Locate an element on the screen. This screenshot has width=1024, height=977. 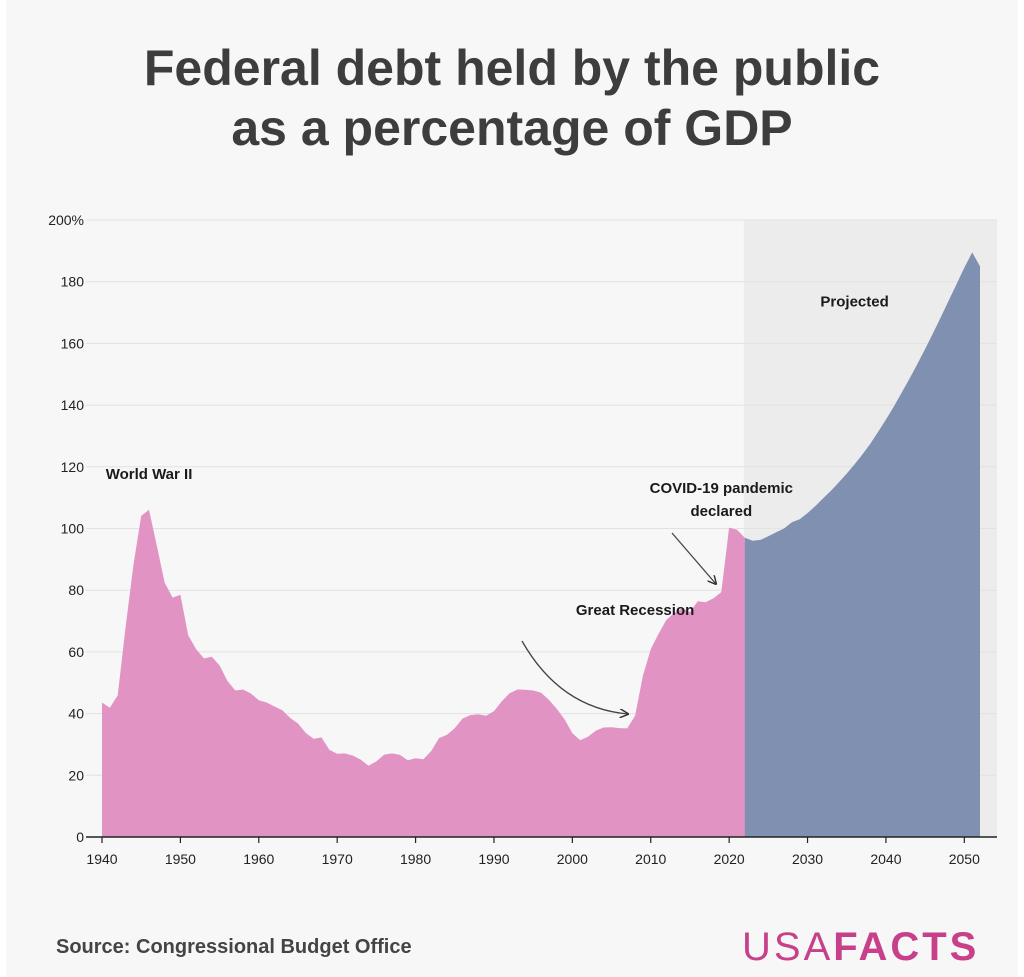
x-tick-label-1950: 1950 is located at coordinates (180, 859).